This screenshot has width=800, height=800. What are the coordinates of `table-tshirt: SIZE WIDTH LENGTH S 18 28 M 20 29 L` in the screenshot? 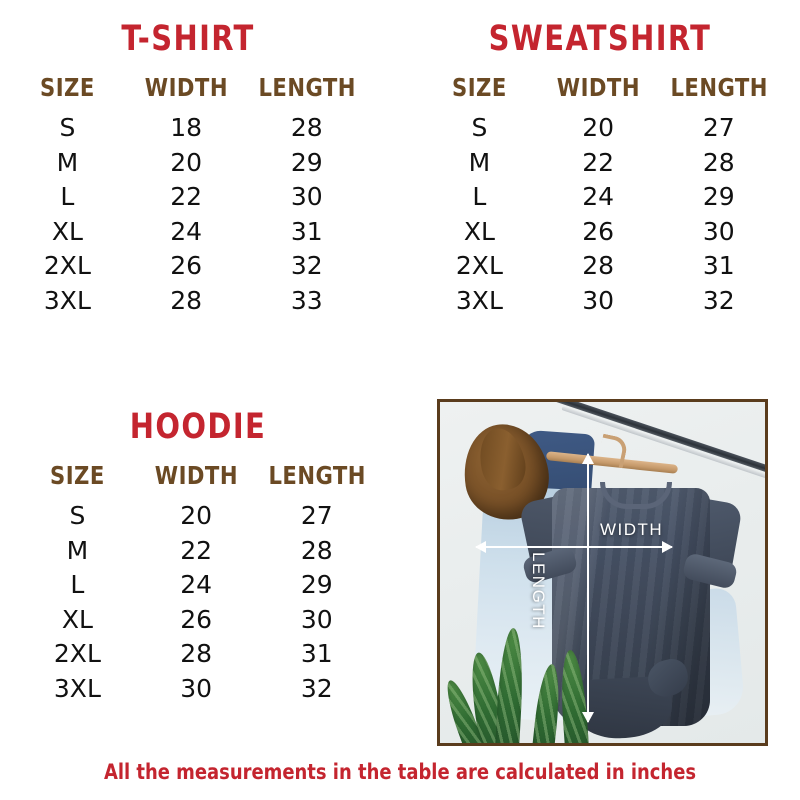 It's located at (188, 195).